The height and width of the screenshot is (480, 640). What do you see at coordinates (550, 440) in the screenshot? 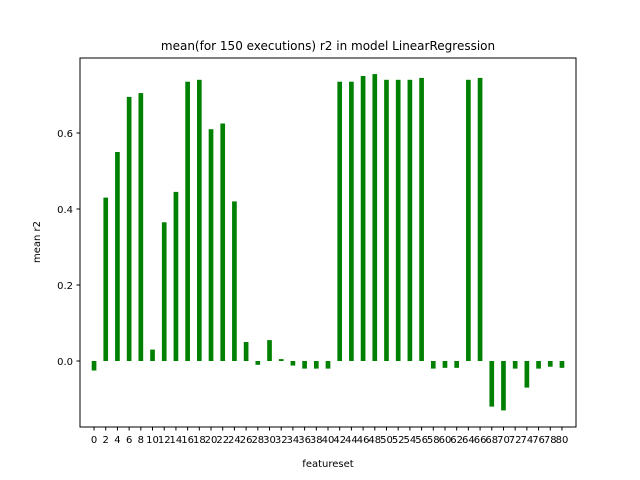
I see `x-tick-label: 78` at bounding box center [550, 440].